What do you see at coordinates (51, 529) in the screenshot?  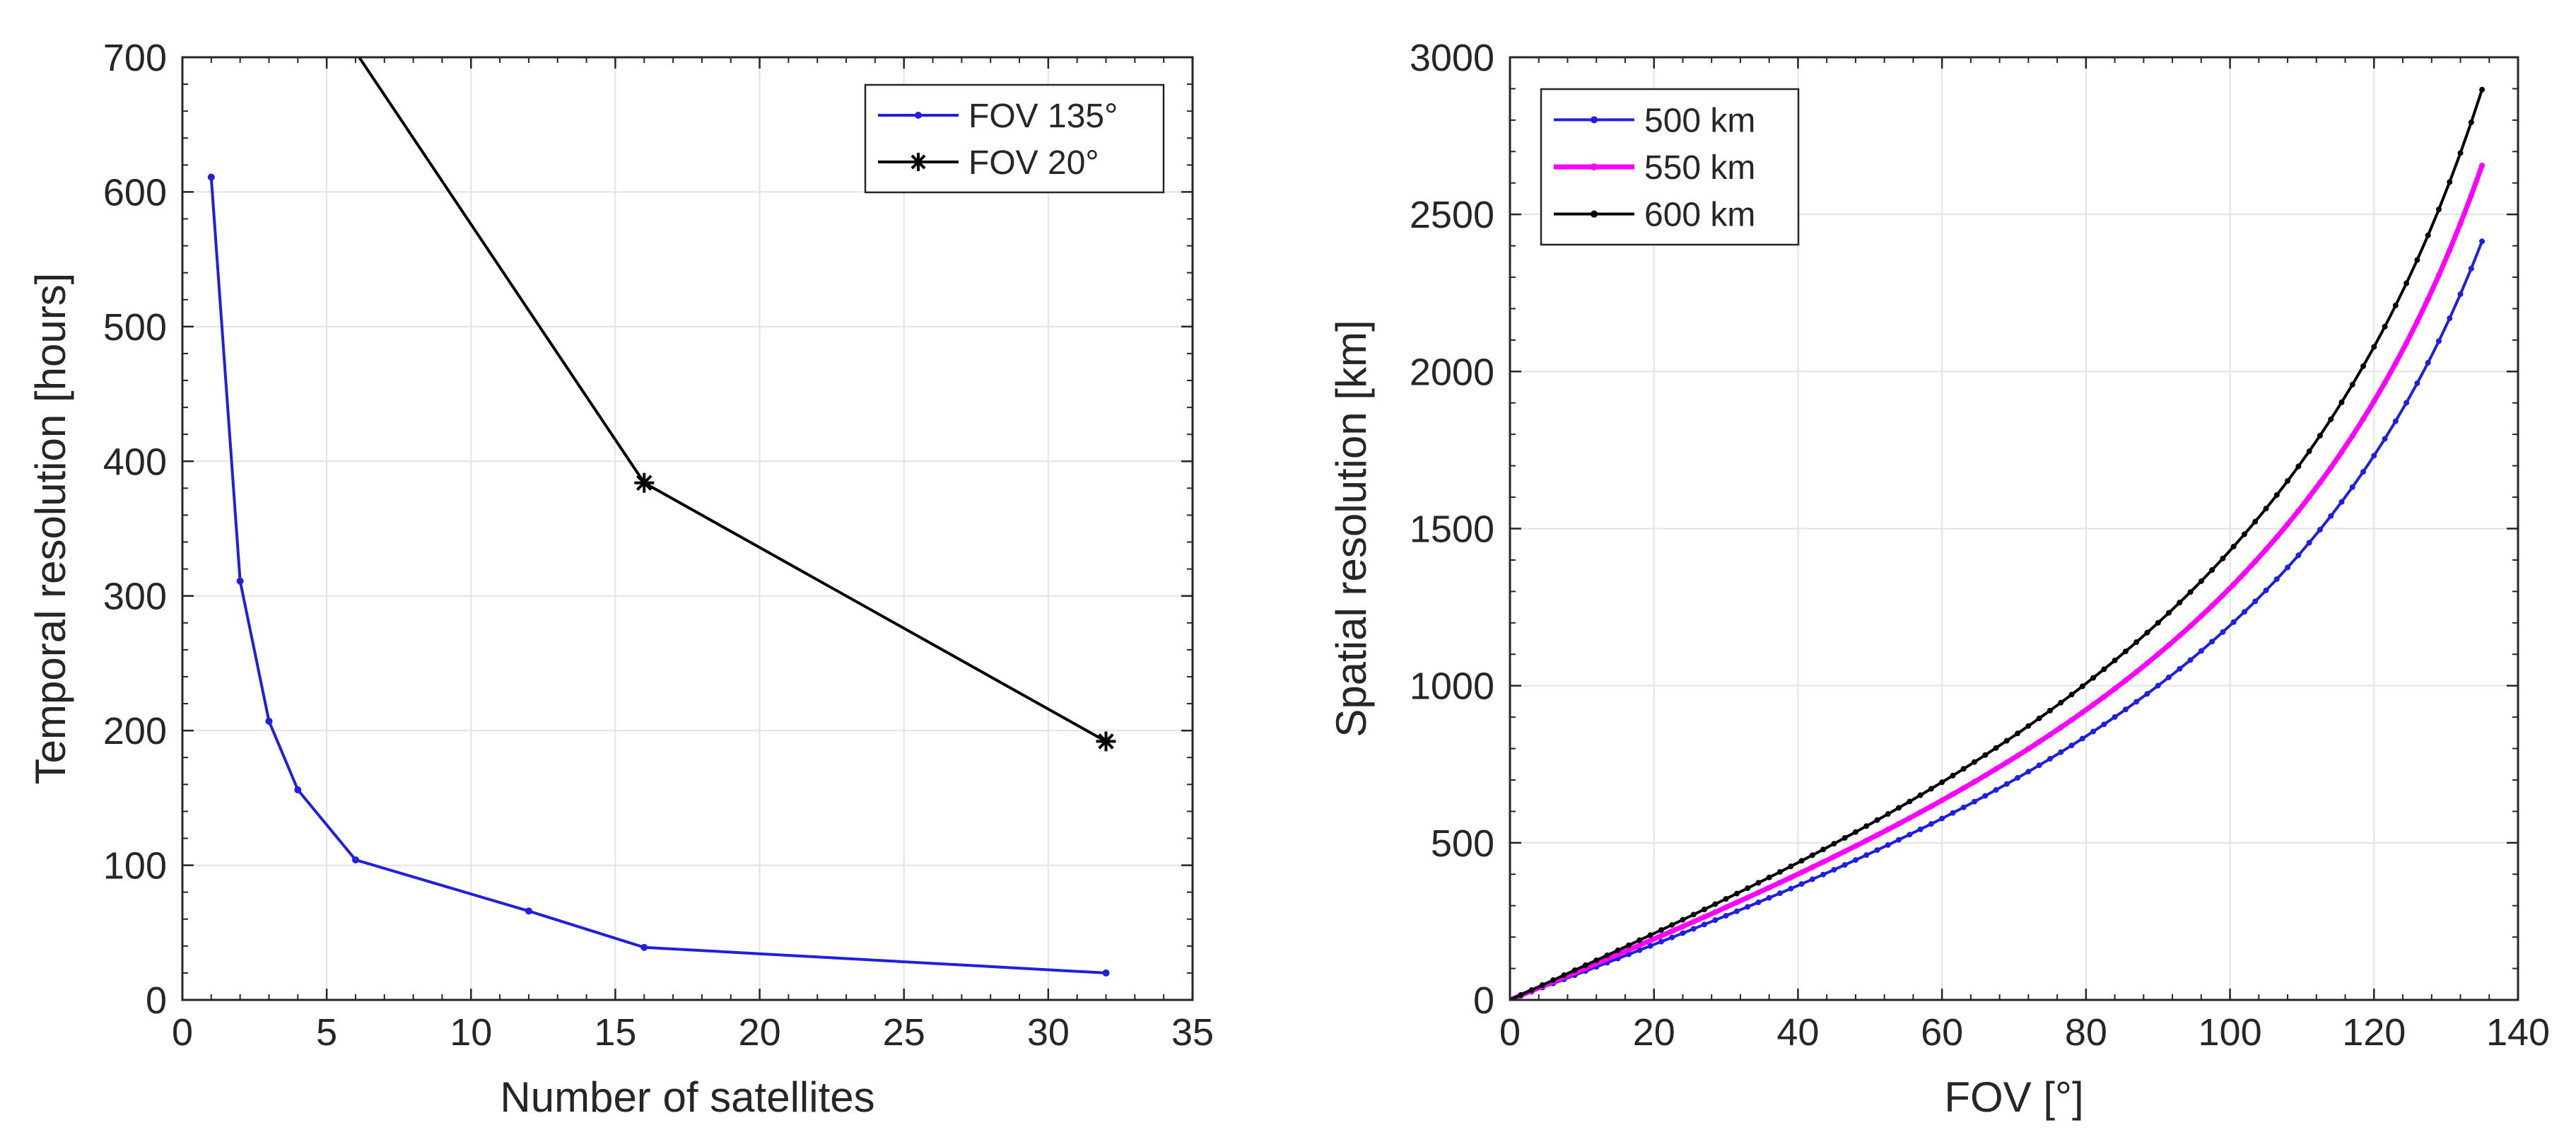 I see `y-axis-label: Temporal resolution [hours]` at bounding box center [51, 529].